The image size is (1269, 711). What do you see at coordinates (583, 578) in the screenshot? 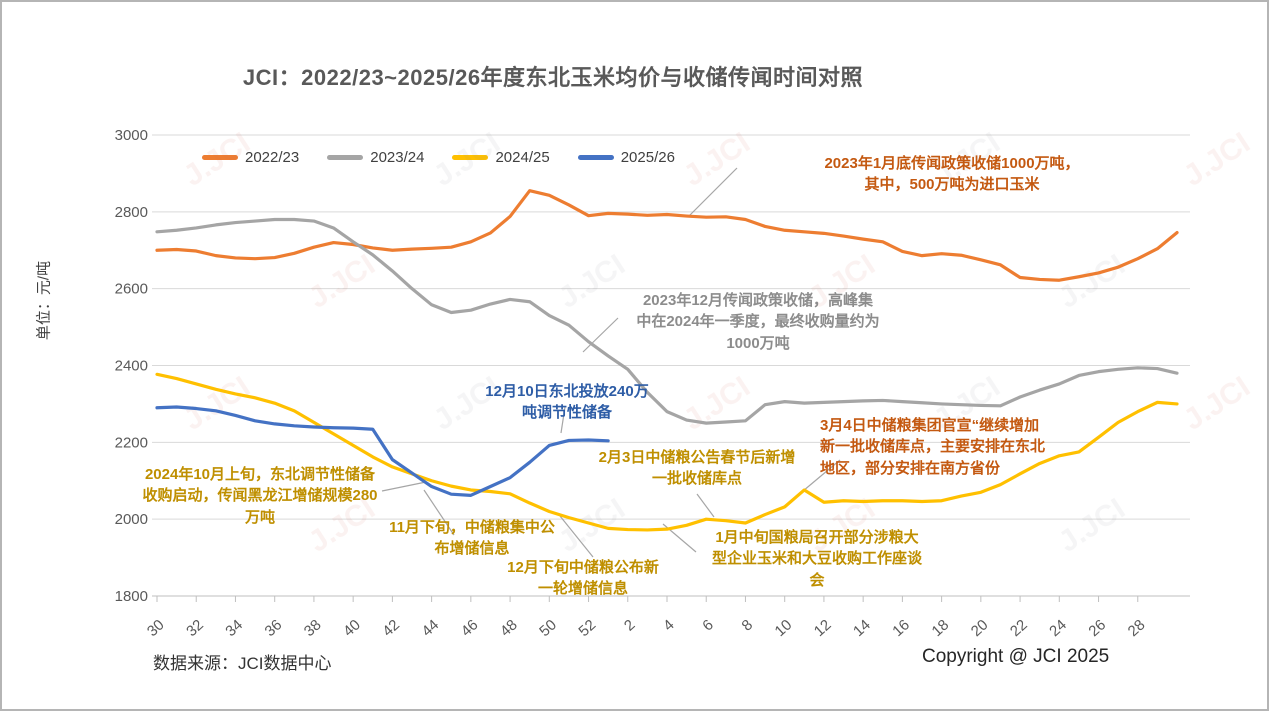
I see `annotation-reserve-late-dec: 12月下旬中储粮公布新 一轮增储信息` at bounding box center [583, 578].